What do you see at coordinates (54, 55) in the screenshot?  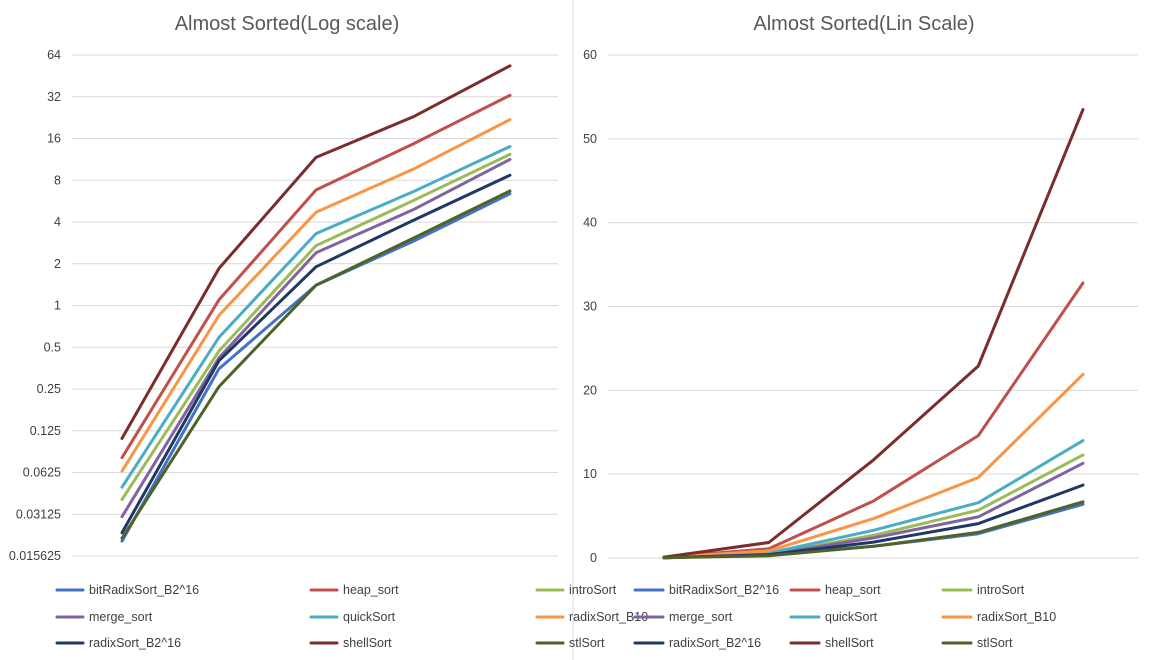 I see `y-tick-label: 64` at bounding box center [54, 55].